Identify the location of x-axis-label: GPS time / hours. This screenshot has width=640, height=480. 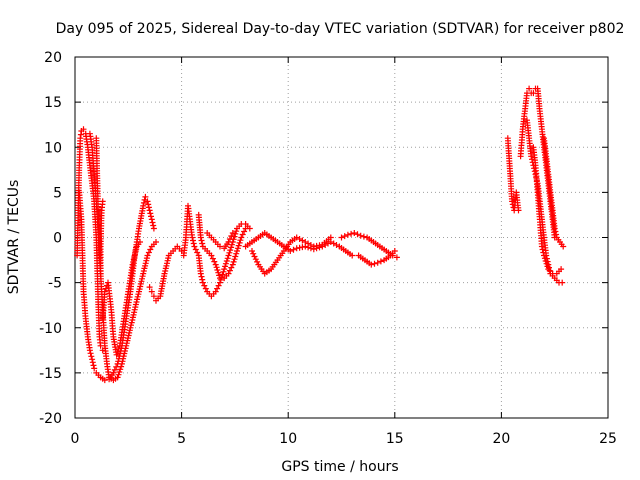
(339, 467).